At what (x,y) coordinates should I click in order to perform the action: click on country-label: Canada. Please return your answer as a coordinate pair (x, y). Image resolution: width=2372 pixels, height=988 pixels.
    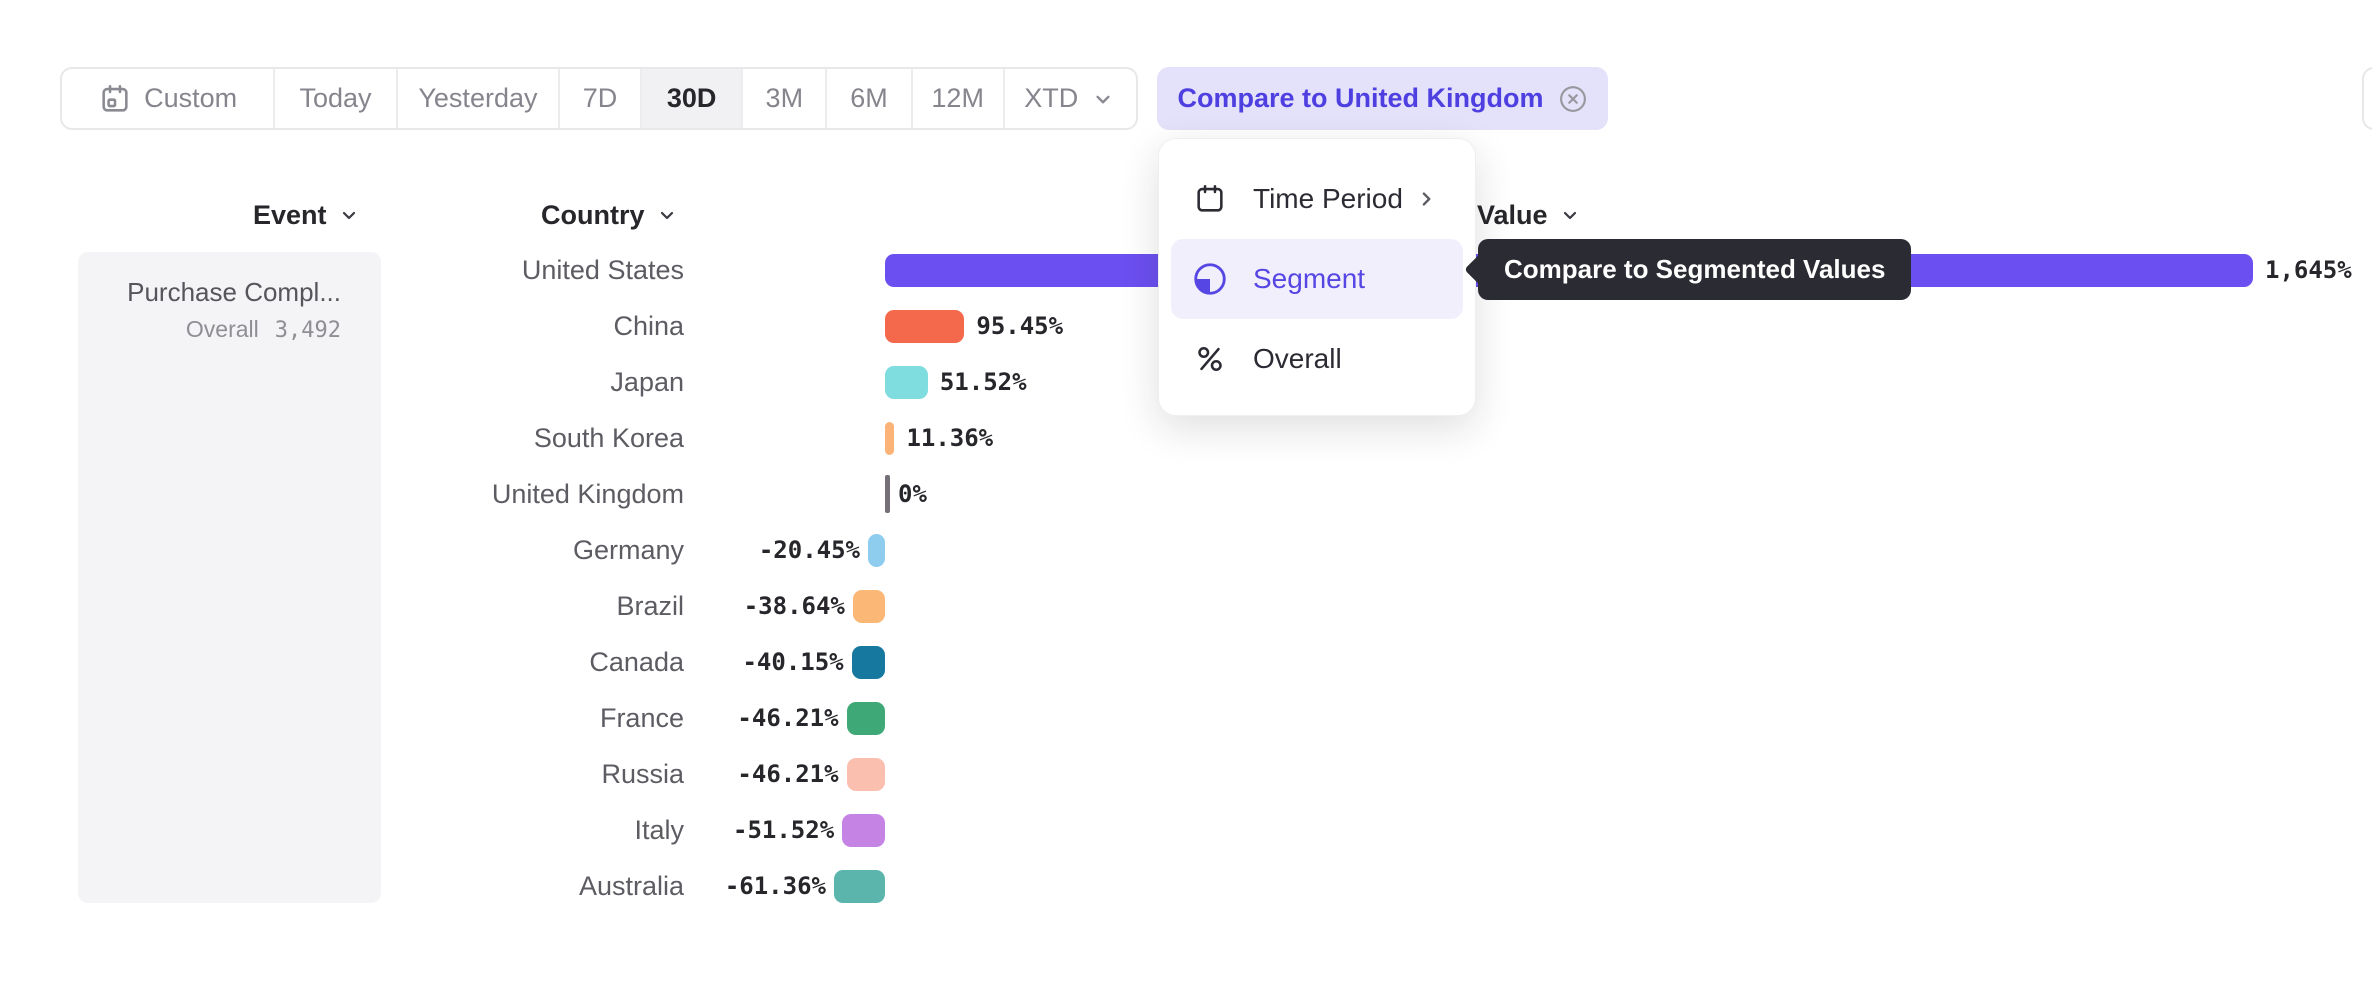
    Looking at the image, I should click on (636, 662).